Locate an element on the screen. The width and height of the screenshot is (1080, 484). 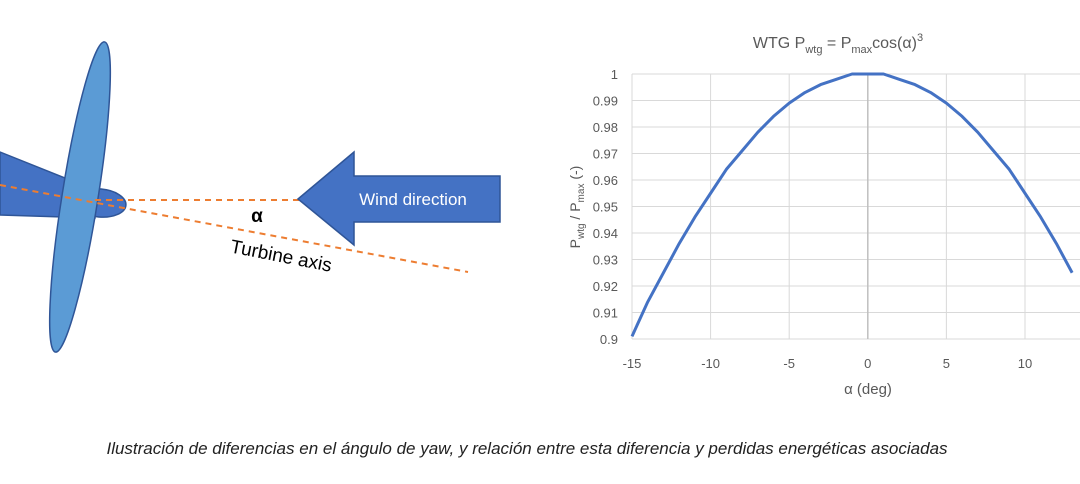
y-tick-label: 0.93 is located at coordinates (605, 260).